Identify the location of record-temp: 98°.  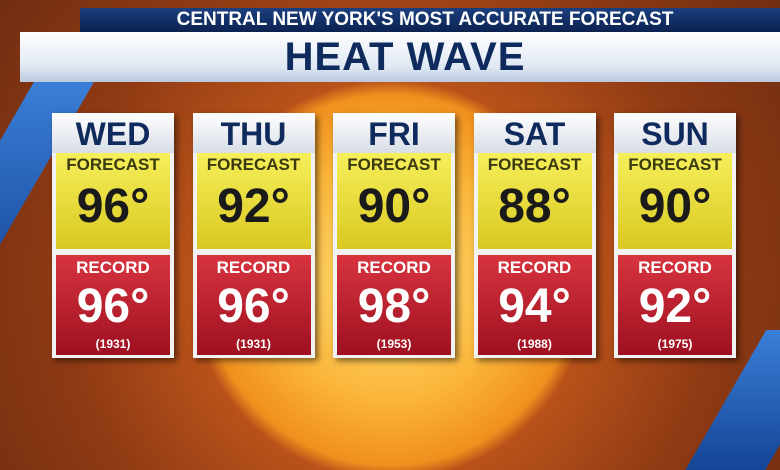
(394, 306).